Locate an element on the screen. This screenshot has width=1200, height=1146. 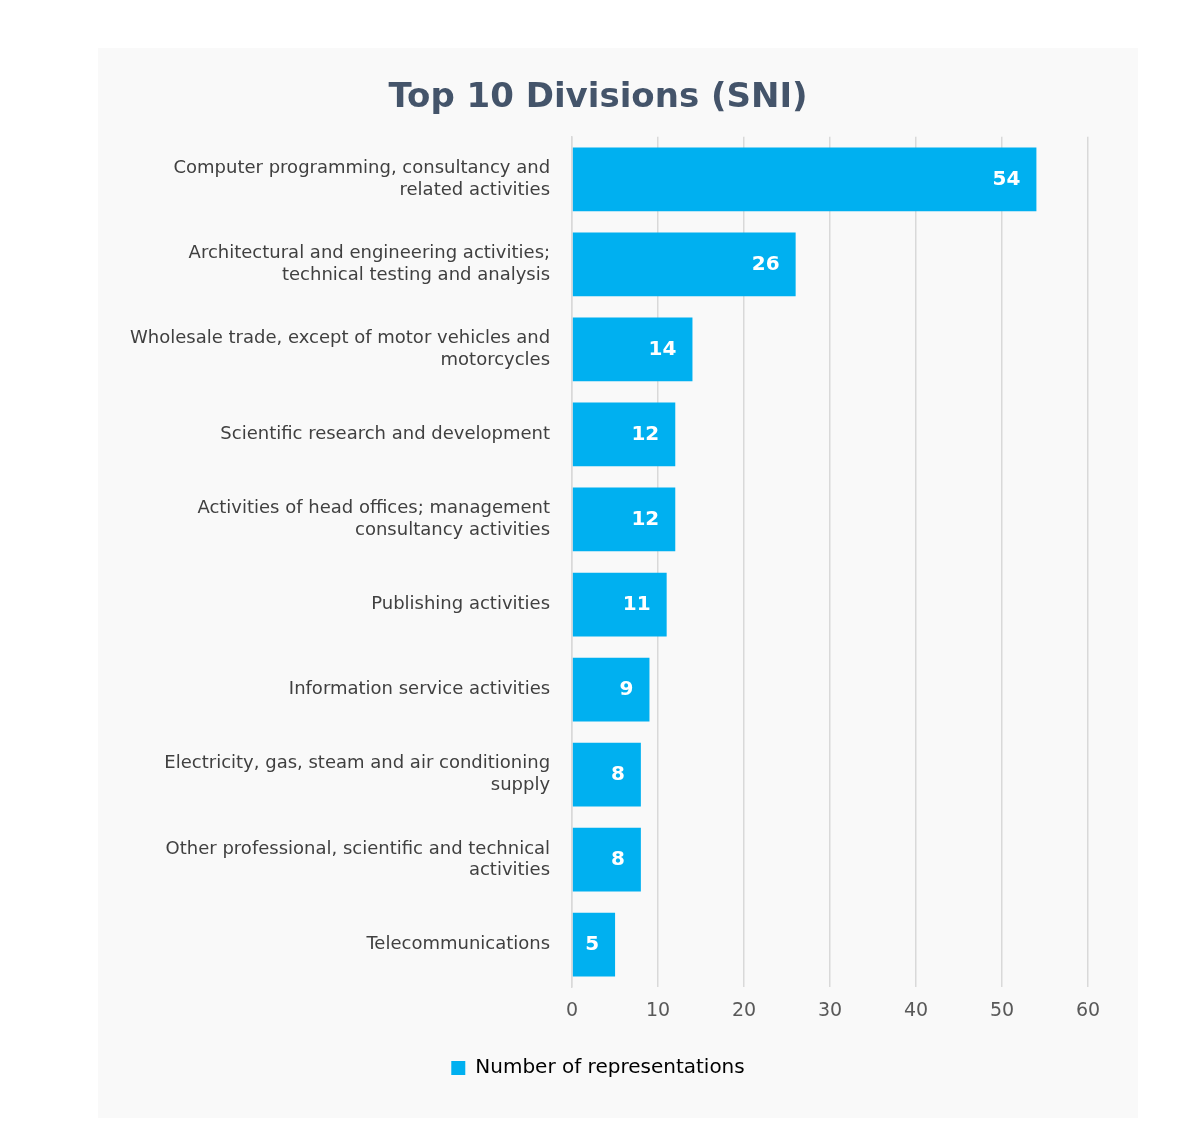
x-tick-label: 60 is located at coordinates (1088, 1008).